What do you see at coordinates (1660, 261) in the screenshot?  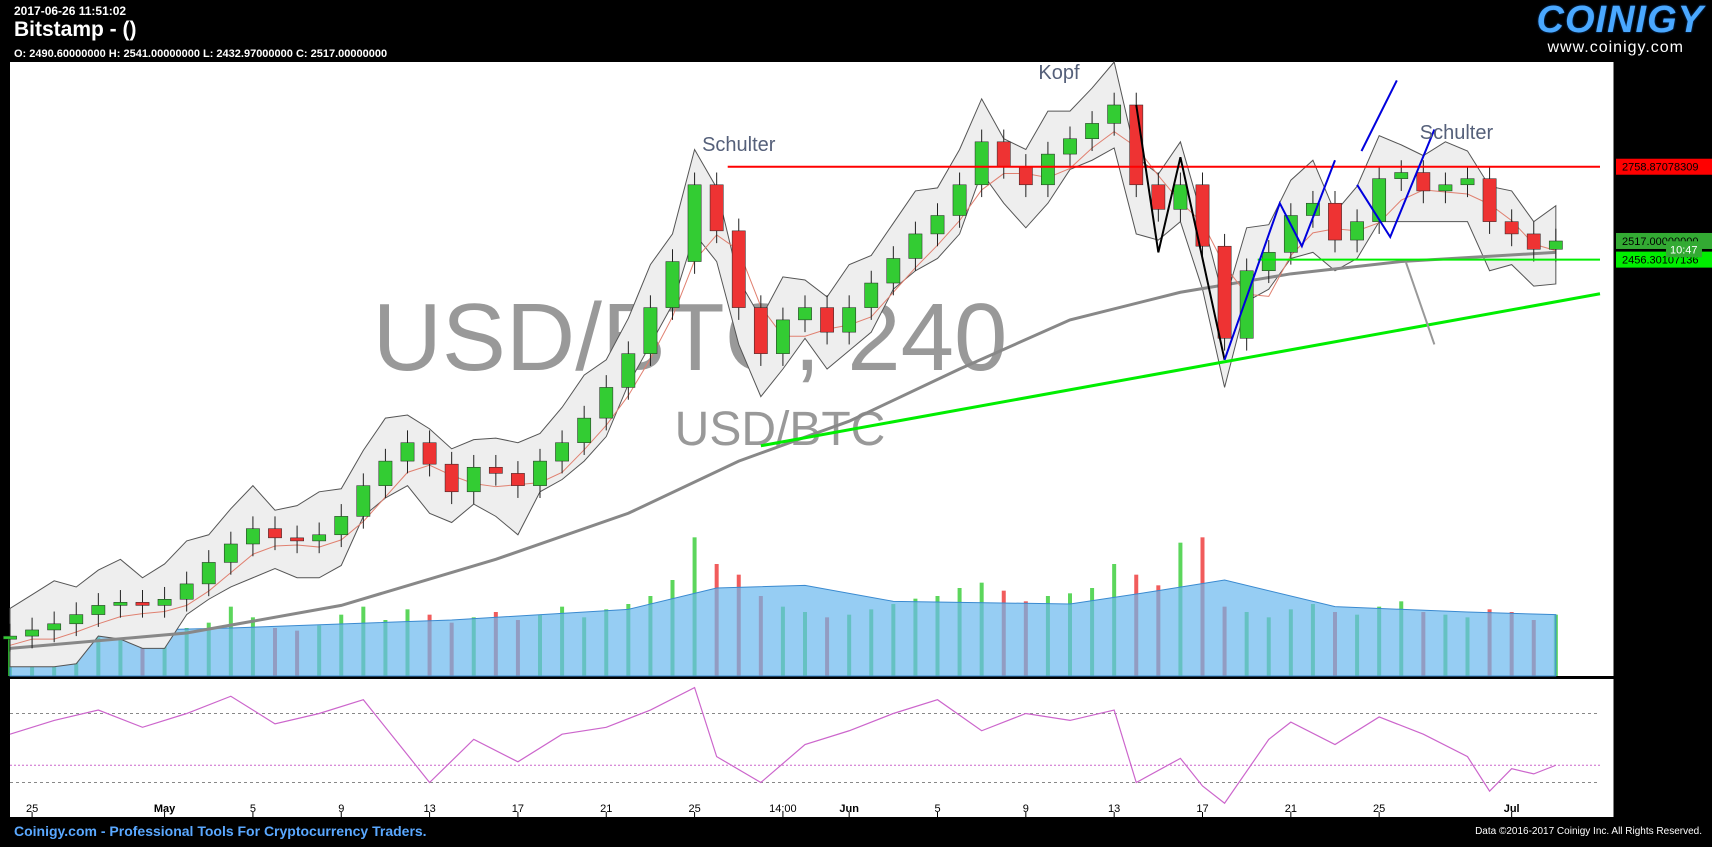 I see `price-label-text: 2456.30107136` at bounding box center [1660, 261].